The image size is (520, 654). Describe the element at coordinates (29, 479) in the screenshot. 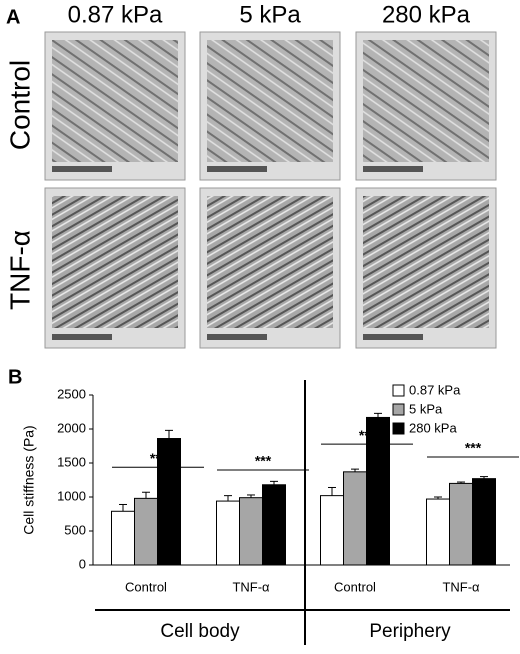

I see `y-axis-label: Cell stiffness (Pa)` at that location.